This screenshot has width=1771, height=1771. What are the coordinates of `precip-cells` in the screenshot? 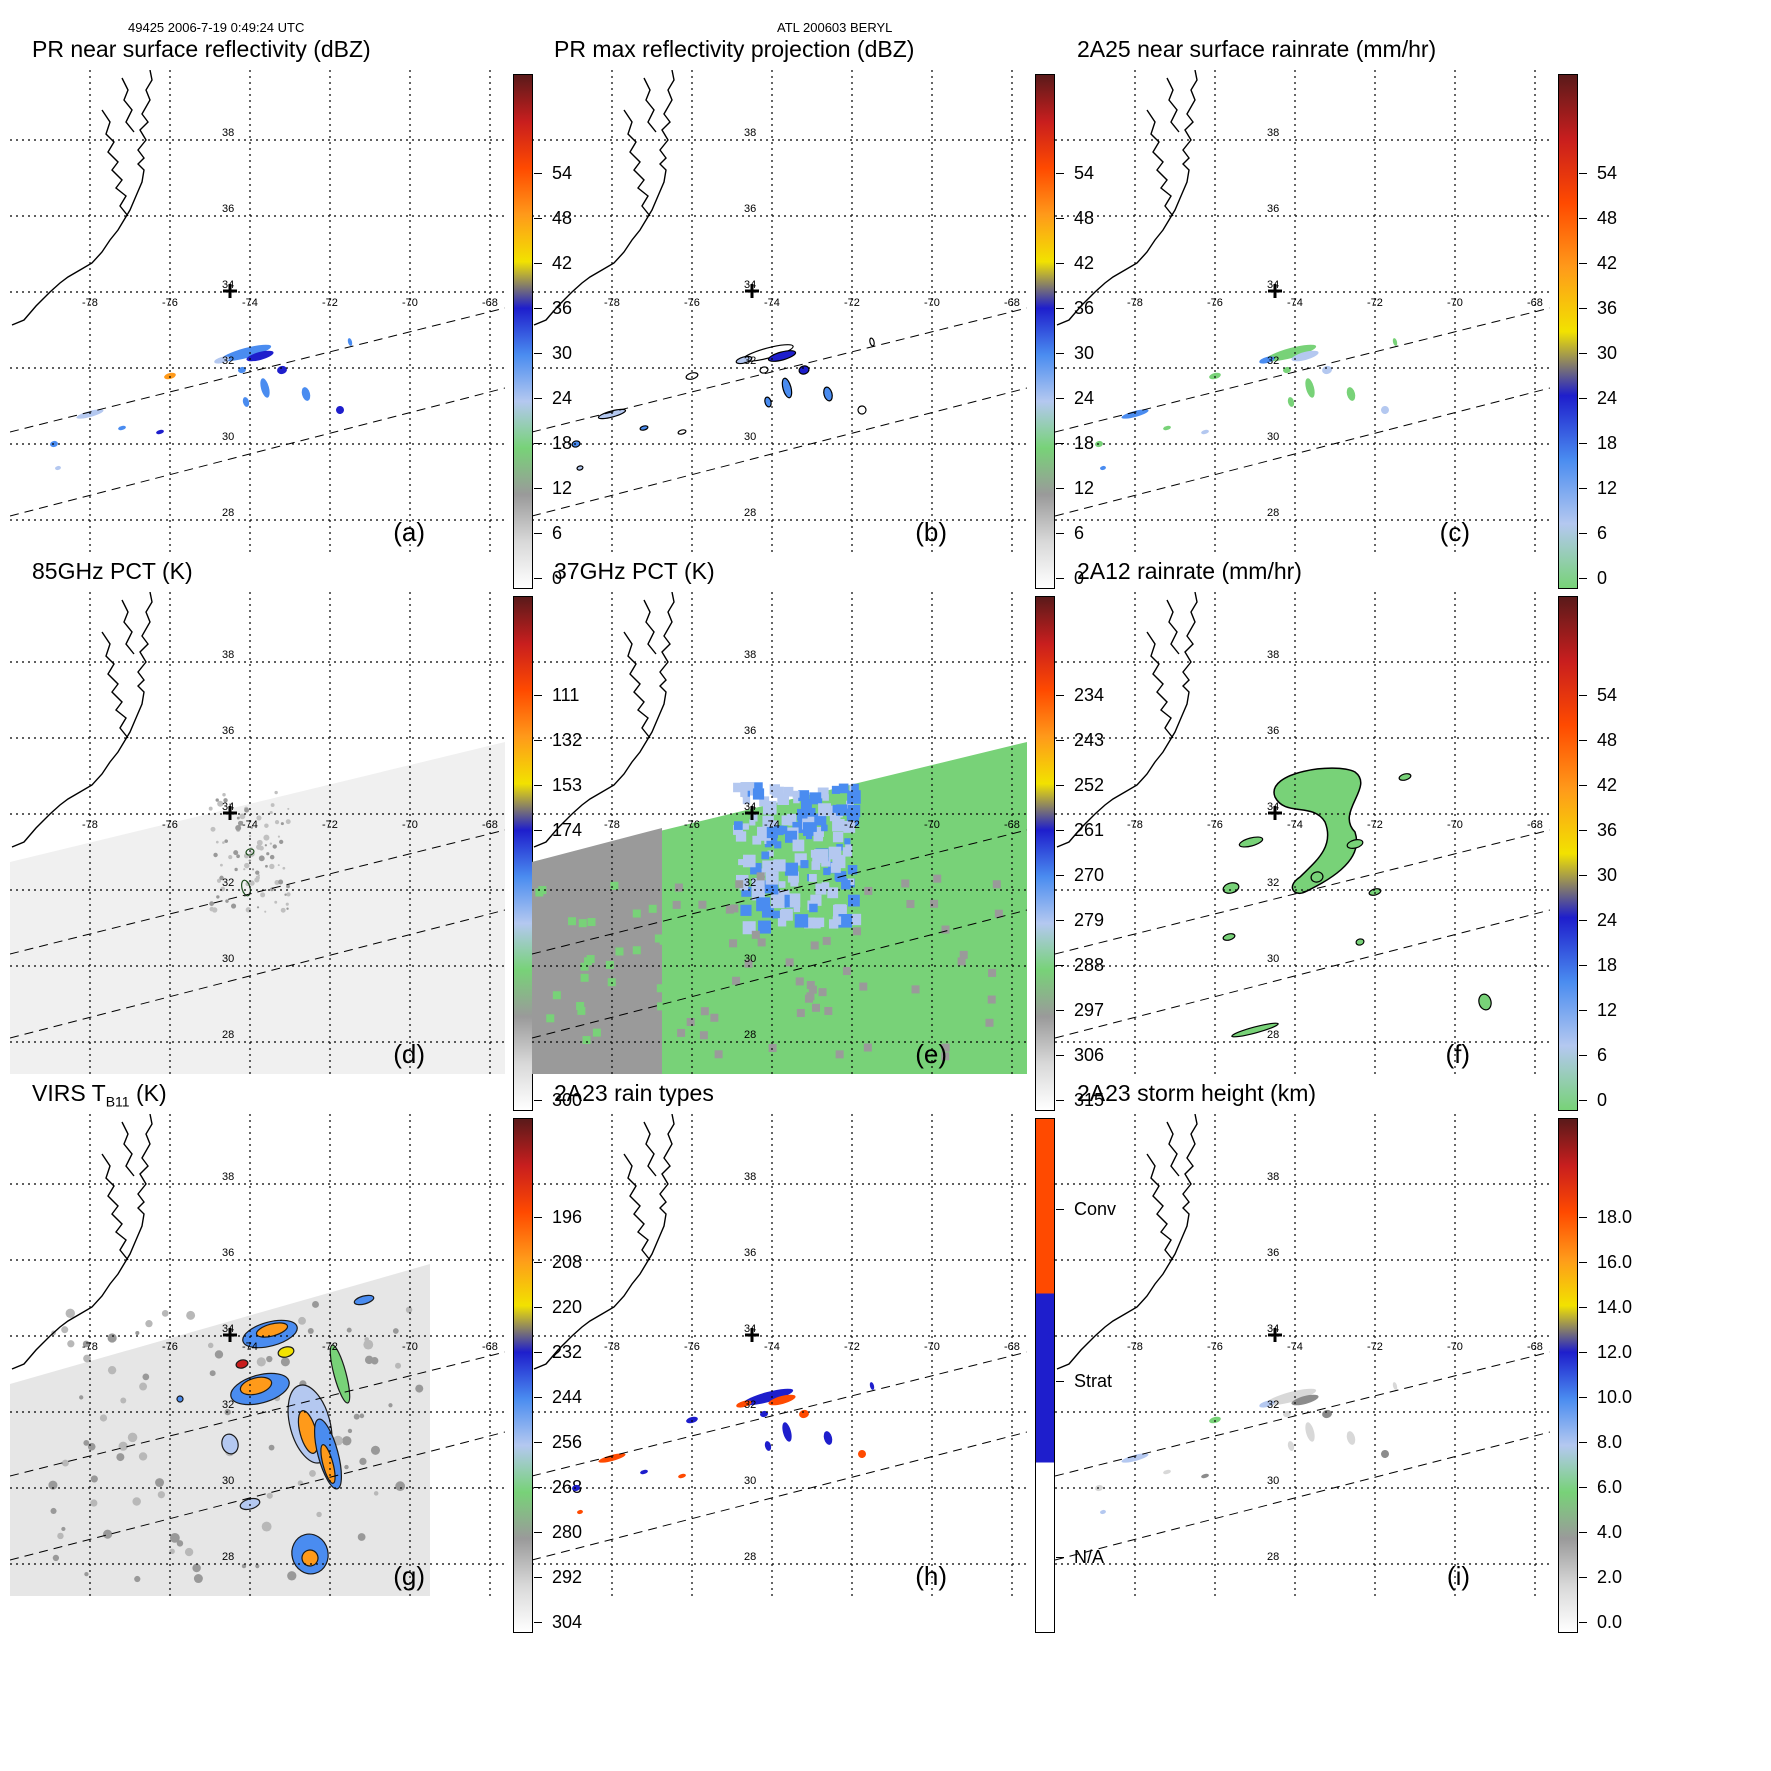 It's located at (1357, 905).